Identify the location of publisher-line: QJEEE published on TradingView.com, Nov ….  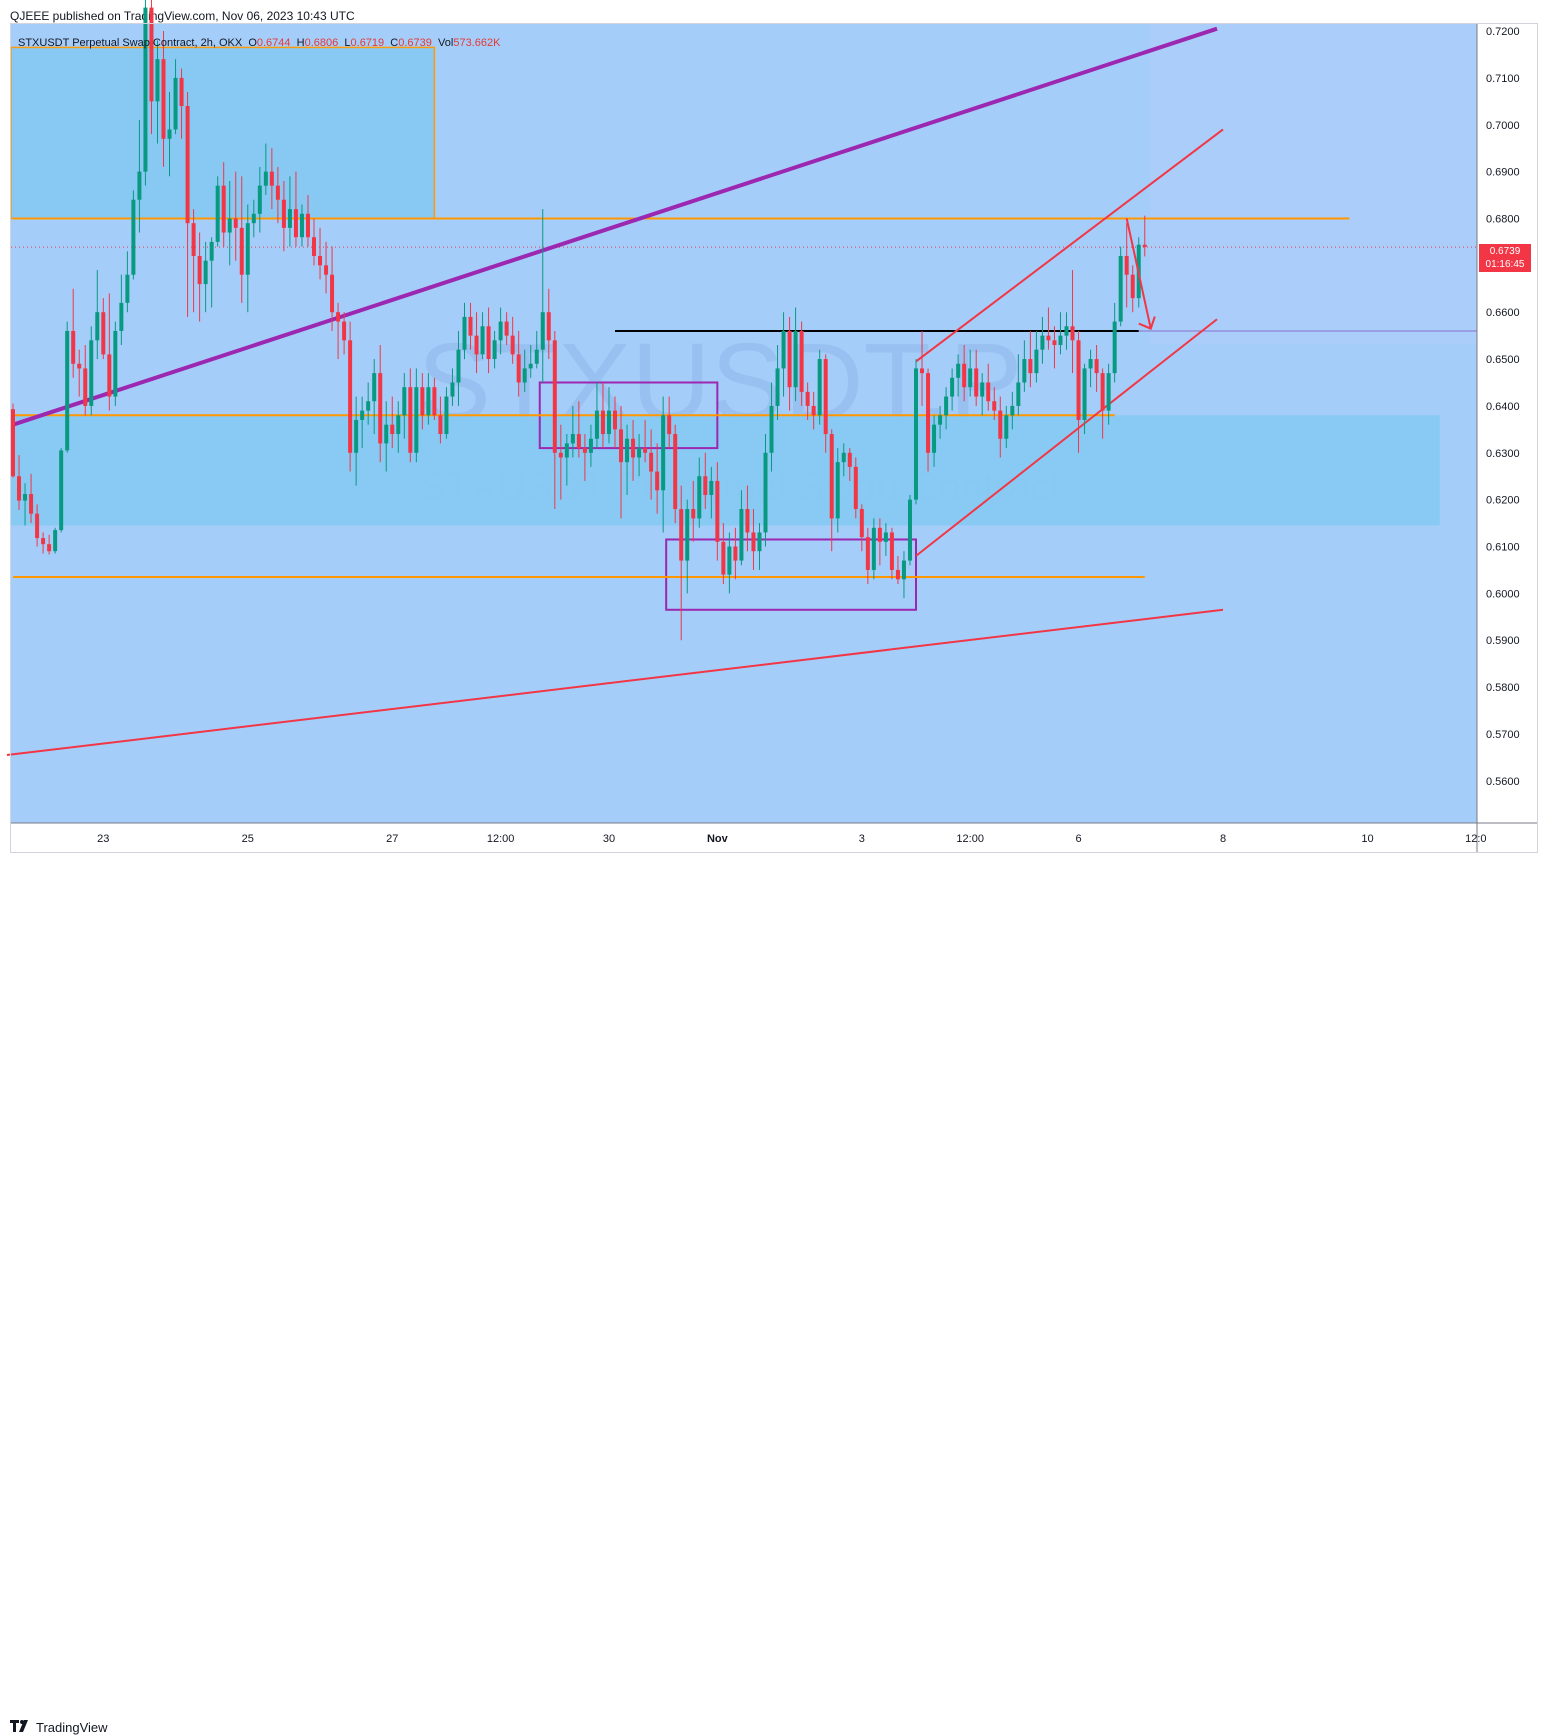
(182, 16).